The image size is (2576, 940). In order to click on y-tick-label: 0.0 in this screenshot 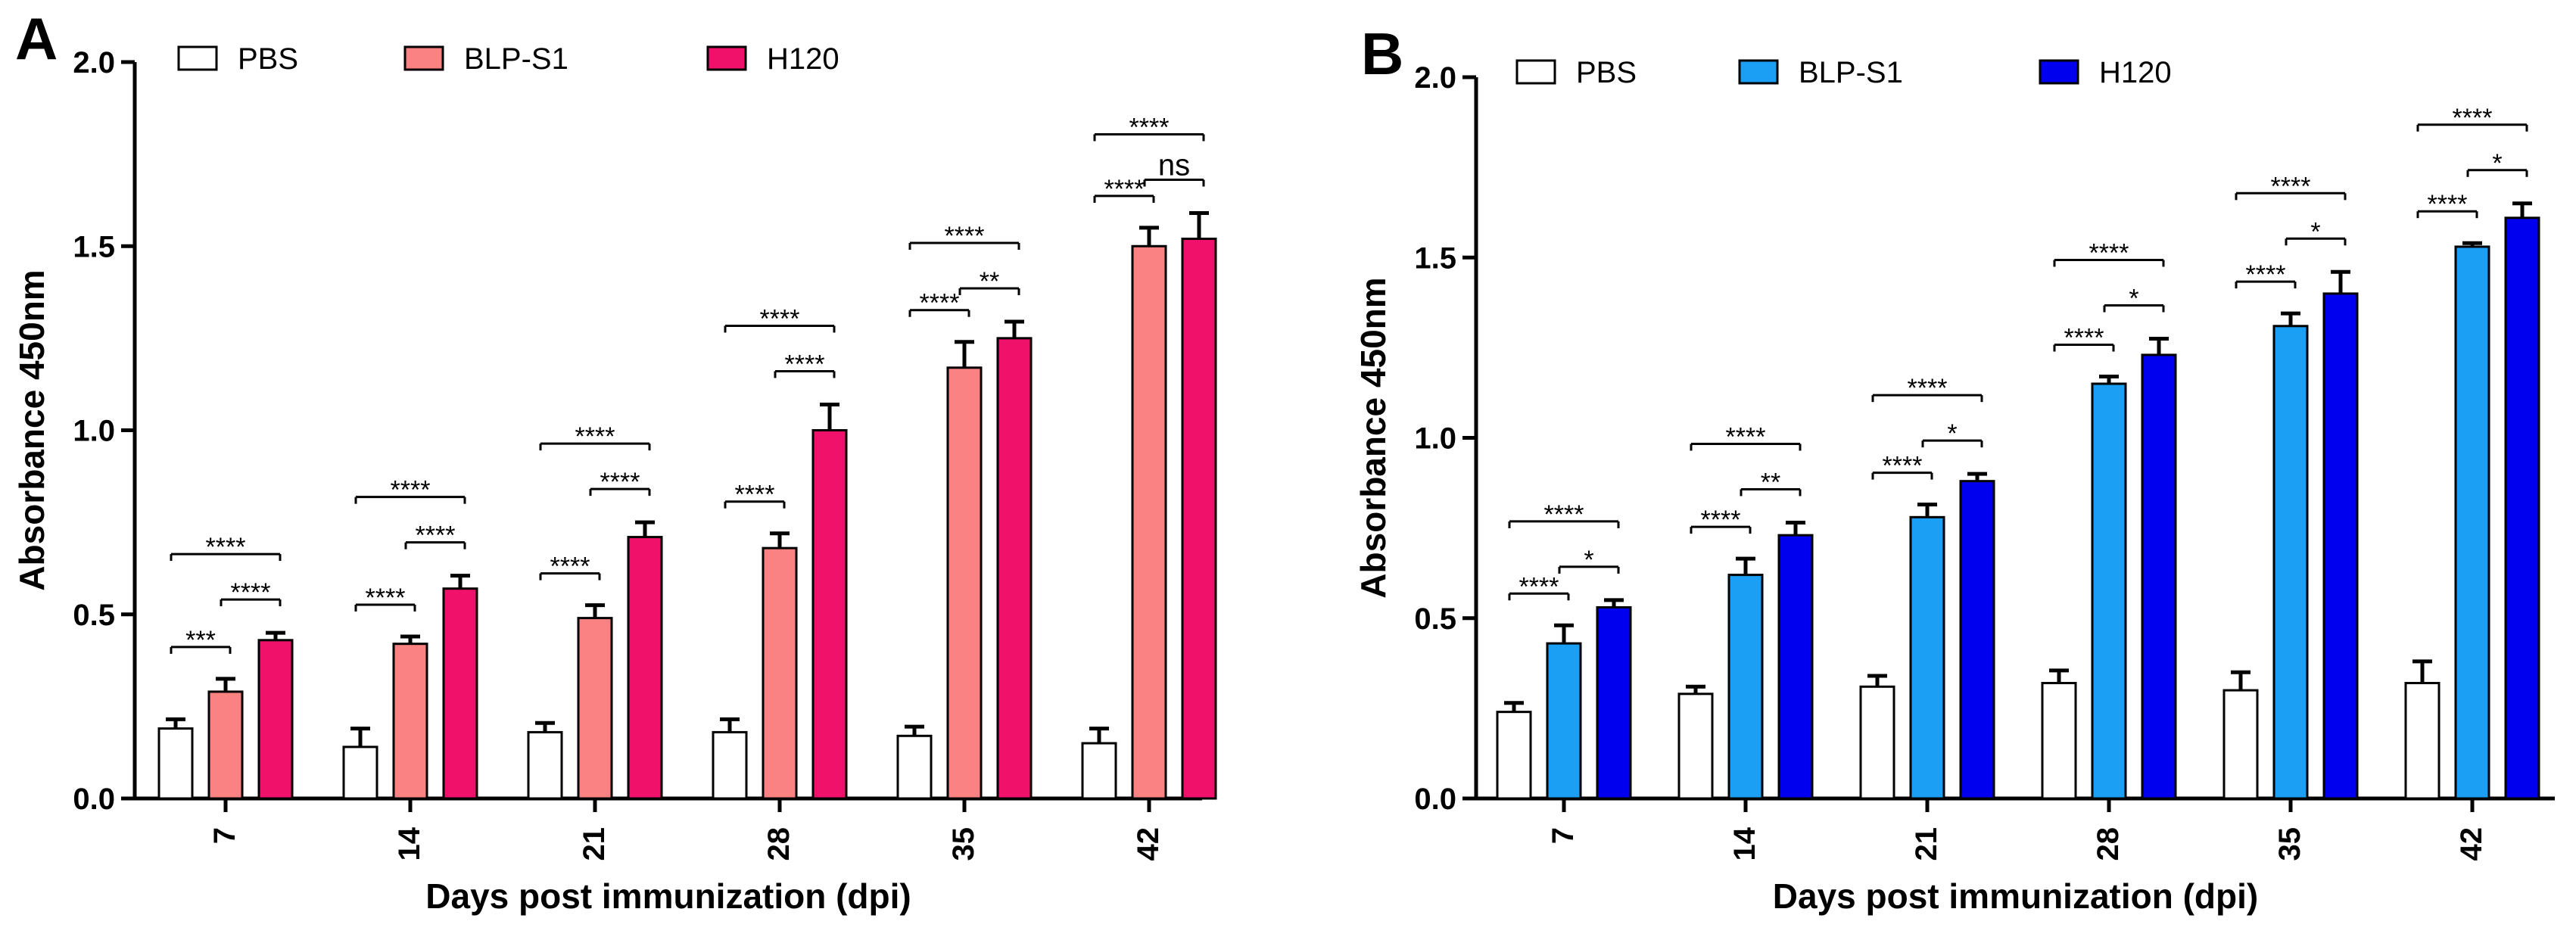, I will do `click(94, 799)`.